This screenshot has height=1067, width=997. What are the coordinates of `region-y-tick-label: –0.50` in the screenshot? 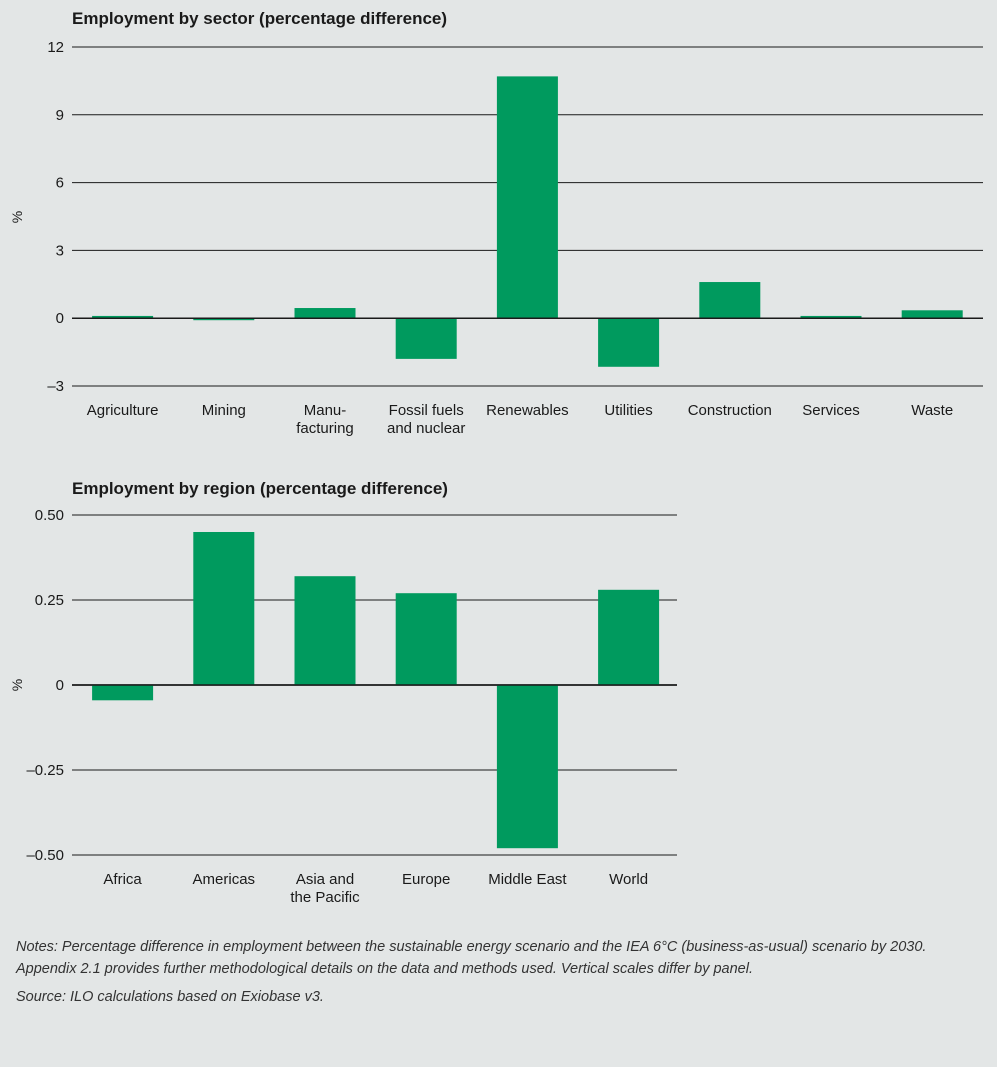 It's located at (45, 855).